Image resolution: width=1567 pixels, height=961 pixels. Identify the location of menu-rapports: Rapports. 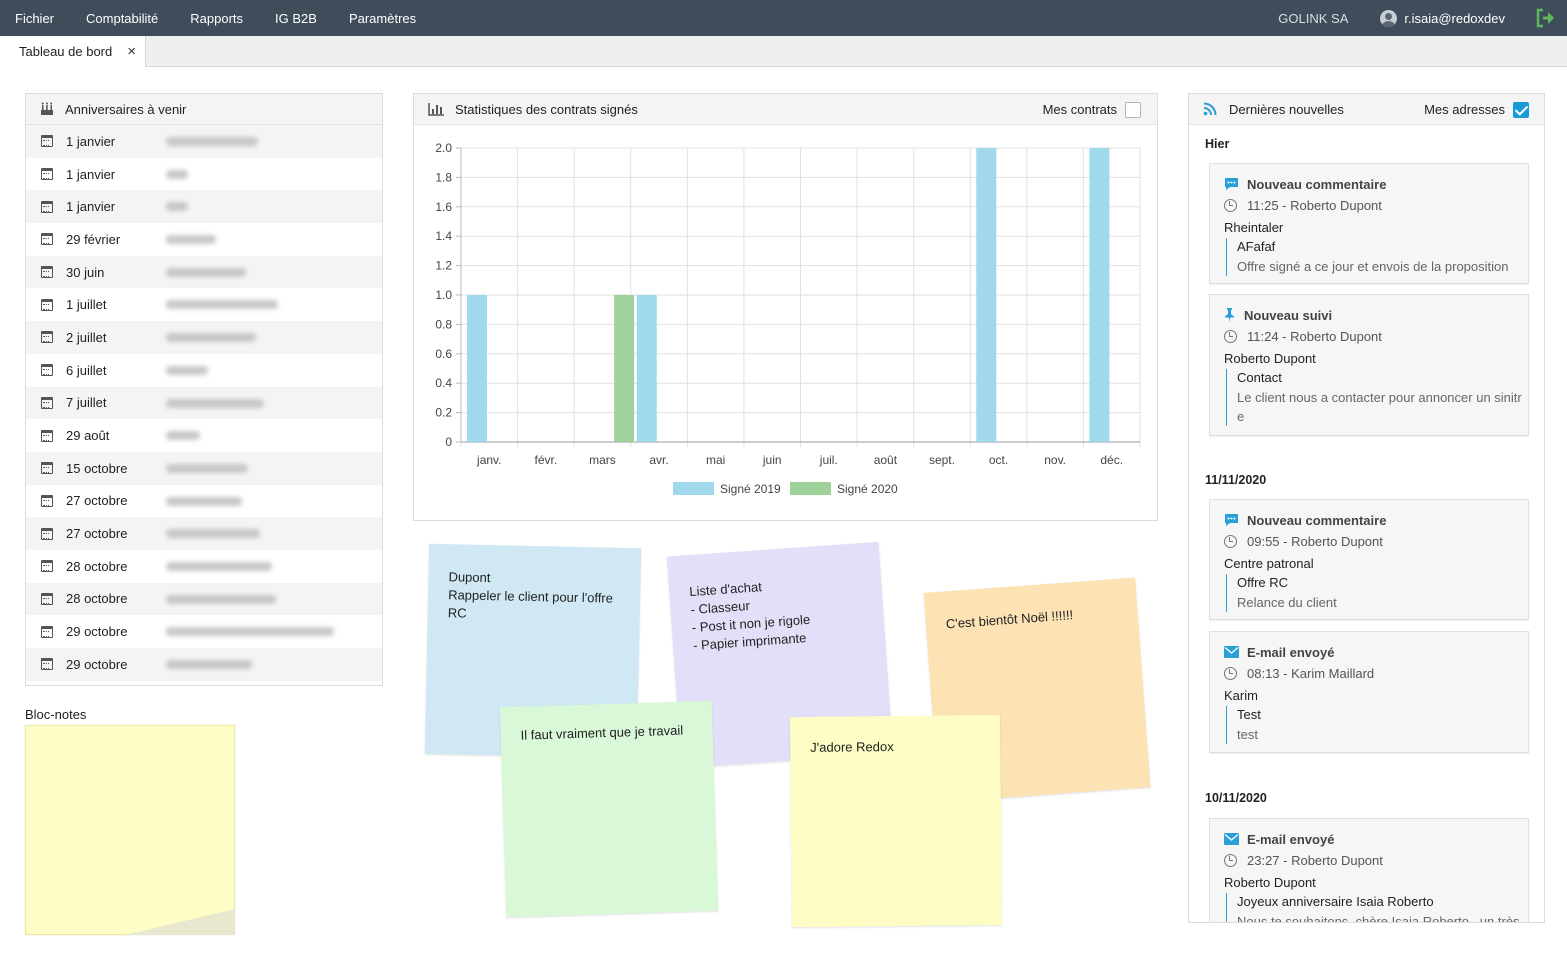
(217, 18).